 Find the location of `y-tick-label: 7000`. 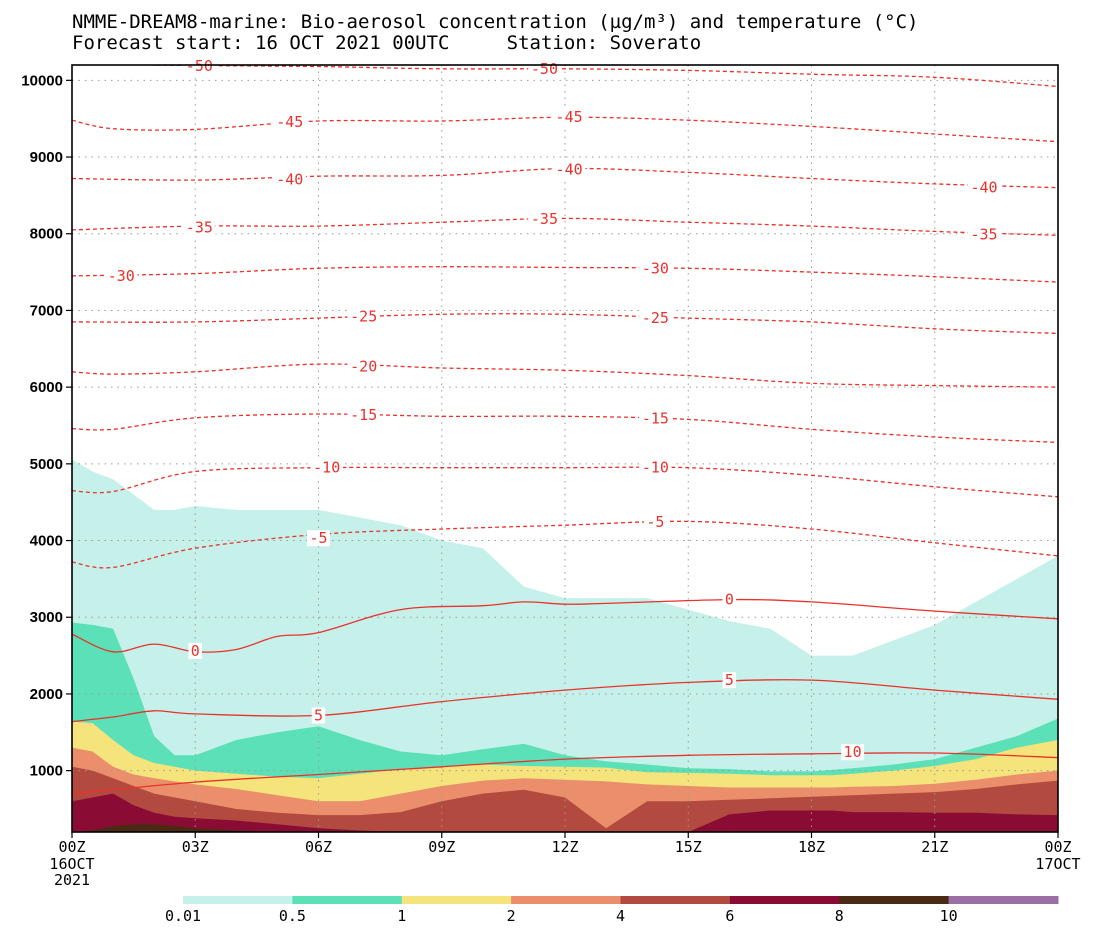

y-tick-label: 7000 is located at coordinates (46, 310).